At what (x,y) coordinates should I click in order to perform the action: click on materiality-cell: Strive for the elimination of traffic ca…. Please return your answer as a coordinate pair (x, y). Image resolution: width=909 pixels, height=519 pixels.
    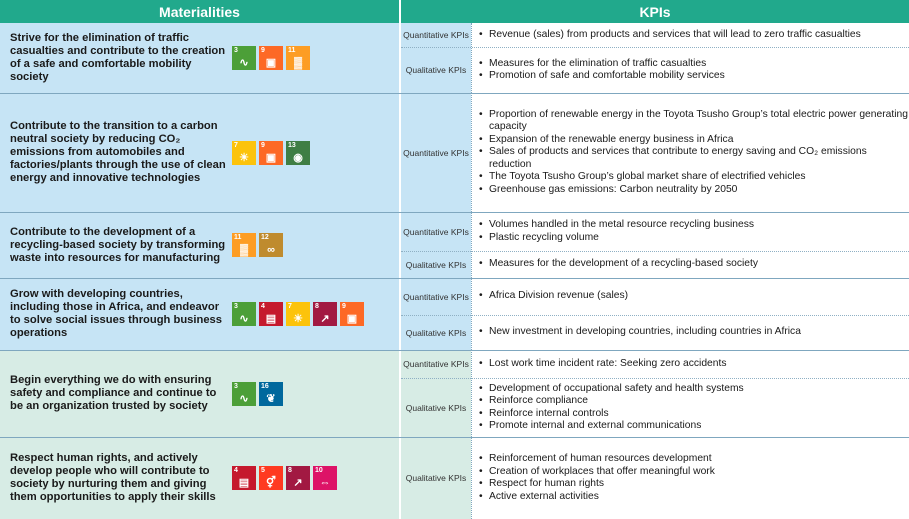
    Looking at the image, I should click on (199, 58).